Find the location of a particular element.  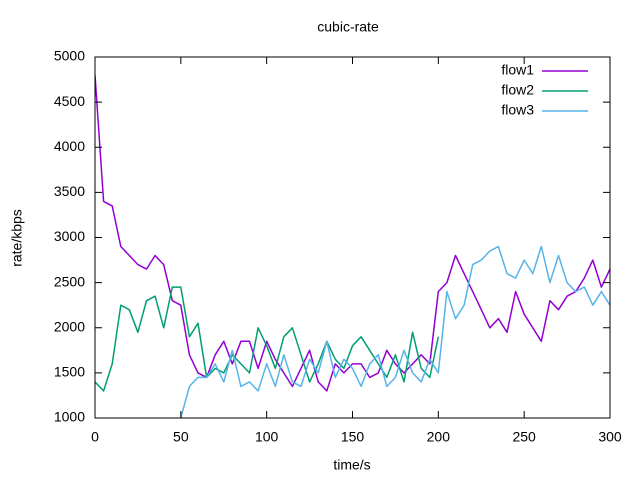

x-tick-label: 0 is located at coordinates (95, 437).